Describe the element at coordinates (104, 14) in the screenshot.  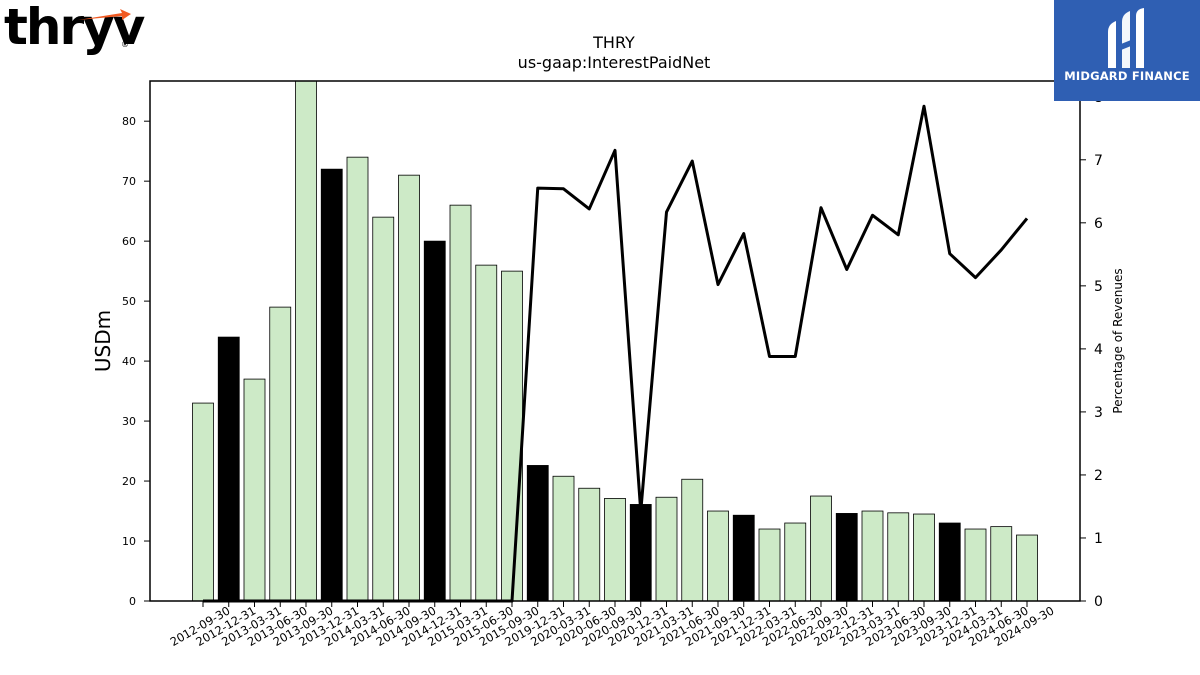
I see `swoosh-arrow-icon` at that location.